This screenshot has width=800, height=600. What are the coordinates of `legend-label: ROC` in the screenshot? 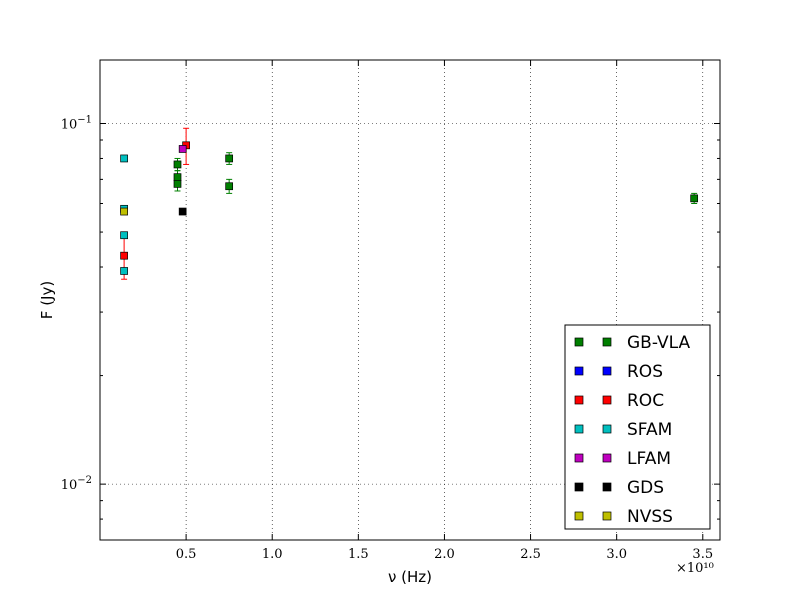 It's located at (645, 401).